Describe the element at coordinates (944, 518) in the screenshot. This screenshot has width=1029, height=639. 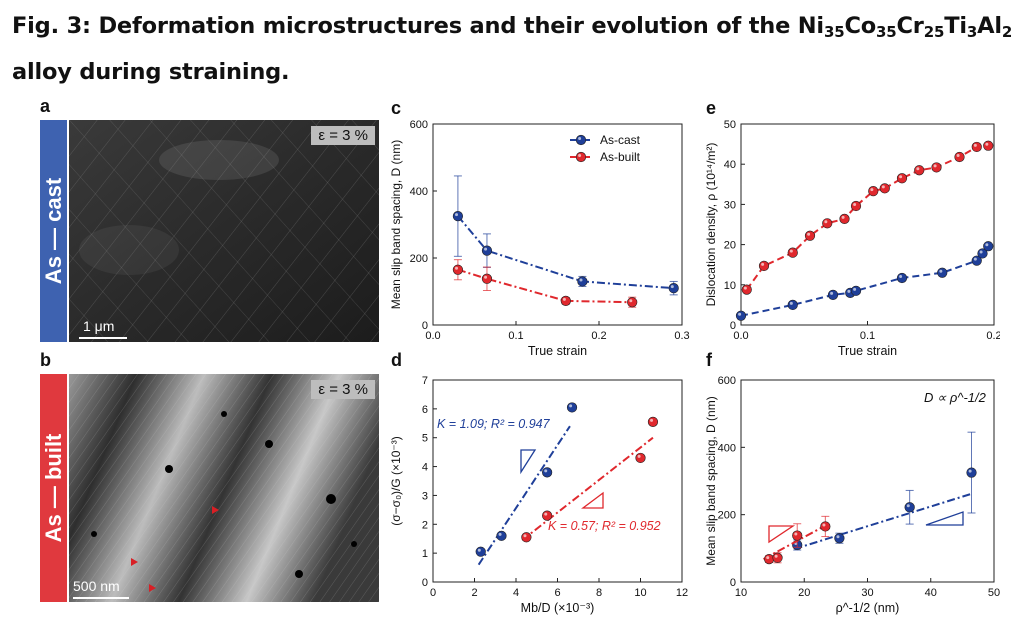
I see `f-slope-triangle-ascast` at that location.